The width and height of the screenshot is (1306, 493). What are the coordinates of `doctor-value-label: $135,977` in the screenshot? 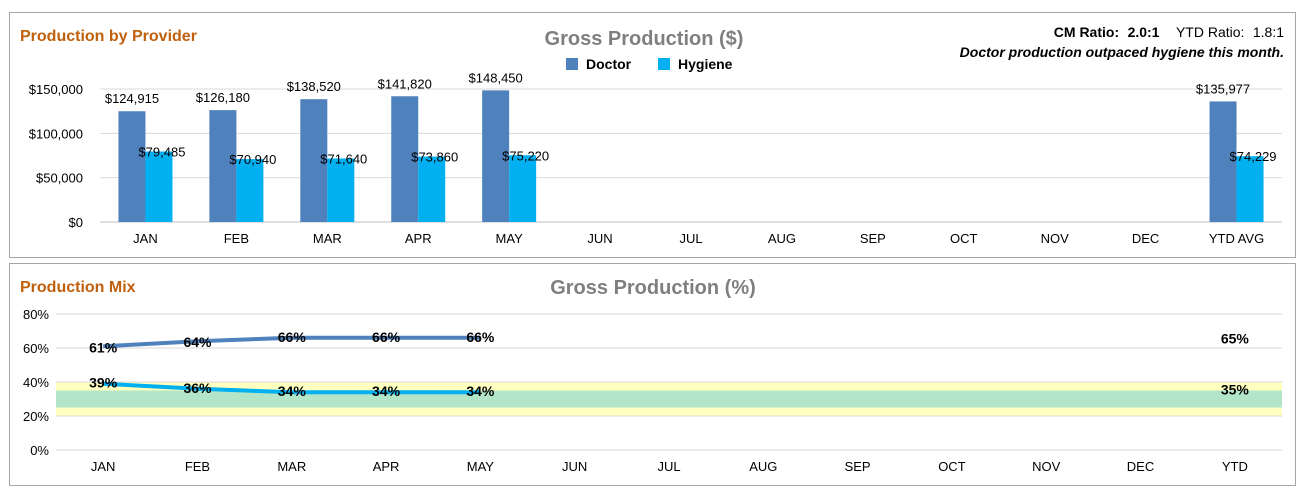 It's located at (1223, 88).